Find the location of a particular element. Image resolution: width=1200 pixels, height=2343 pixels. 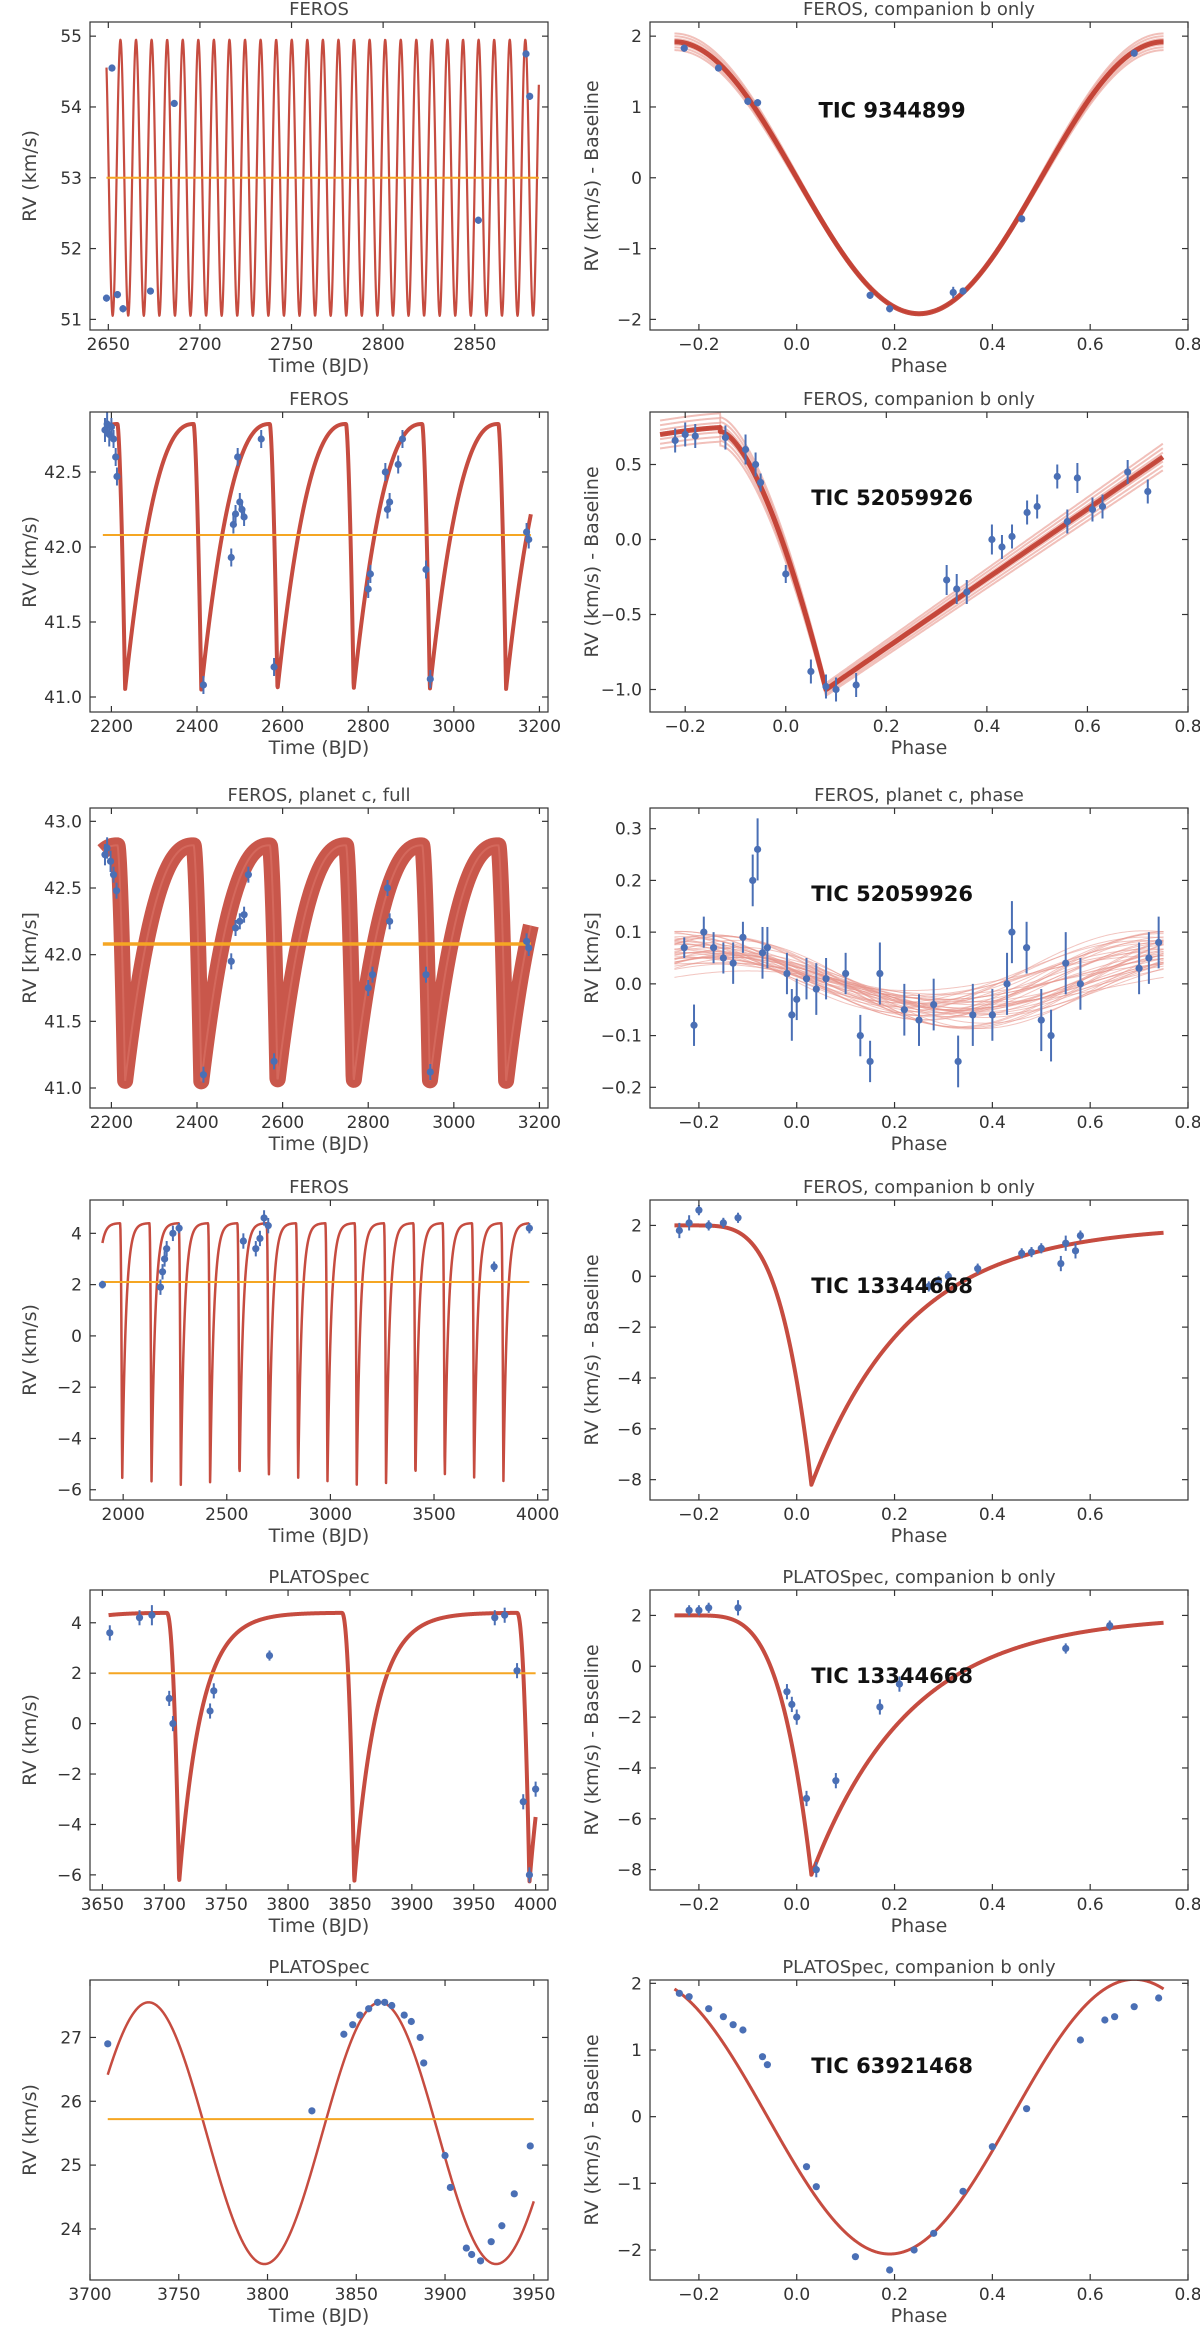

x-tick-label: −0.2 is located at coordinates (698, 2295).